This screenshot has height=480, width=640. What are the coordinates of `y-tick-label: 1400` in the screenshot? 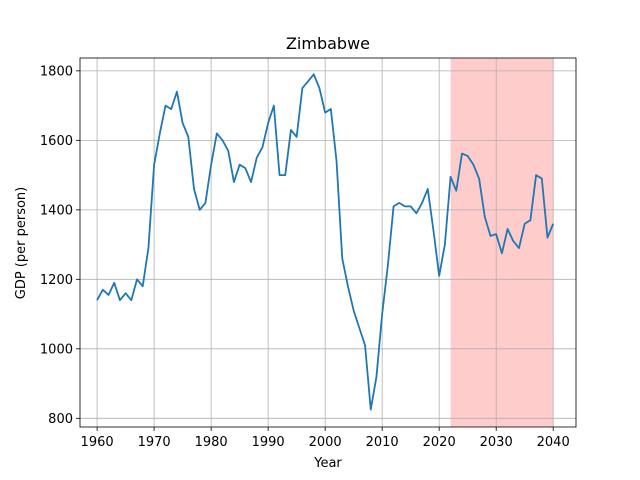 It's located at (56, 210).